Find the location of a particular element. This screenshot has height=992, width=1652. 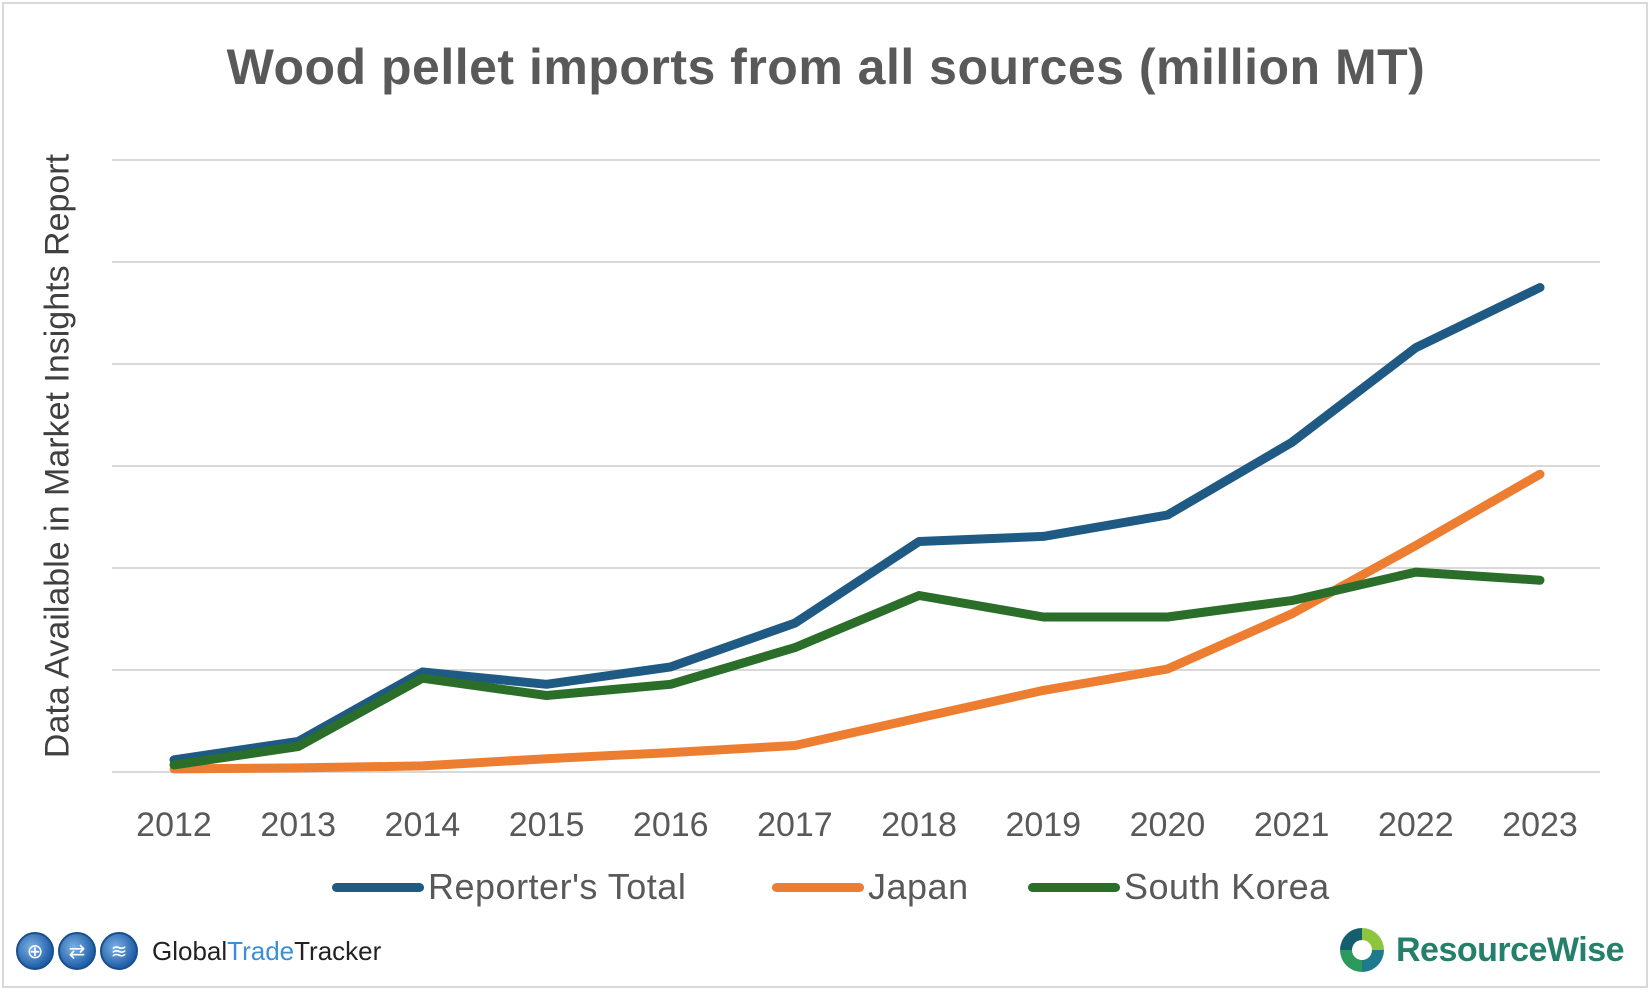

x-tick-label: 2019 is located at coordinates (1043, 825).